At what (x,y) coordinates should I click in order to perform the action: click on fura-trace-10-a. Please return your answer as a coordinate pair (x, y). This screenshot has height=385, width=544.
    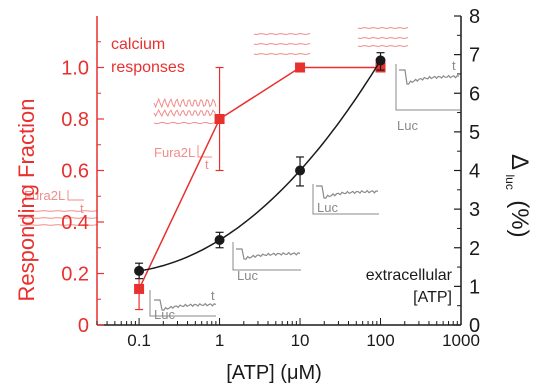
    Looking at the image, I should click on (282, 34).